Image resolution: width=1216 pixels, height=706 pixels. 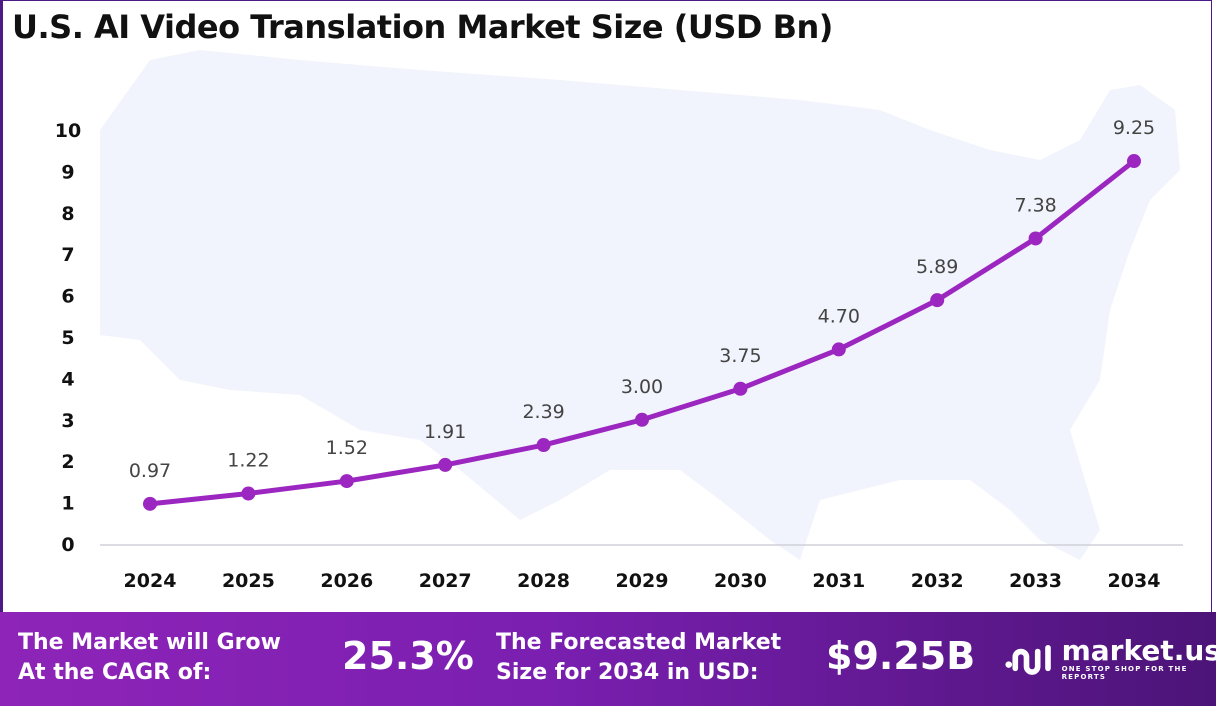 I want to click on data-label: 9.25, so click(x=1134, y=128).